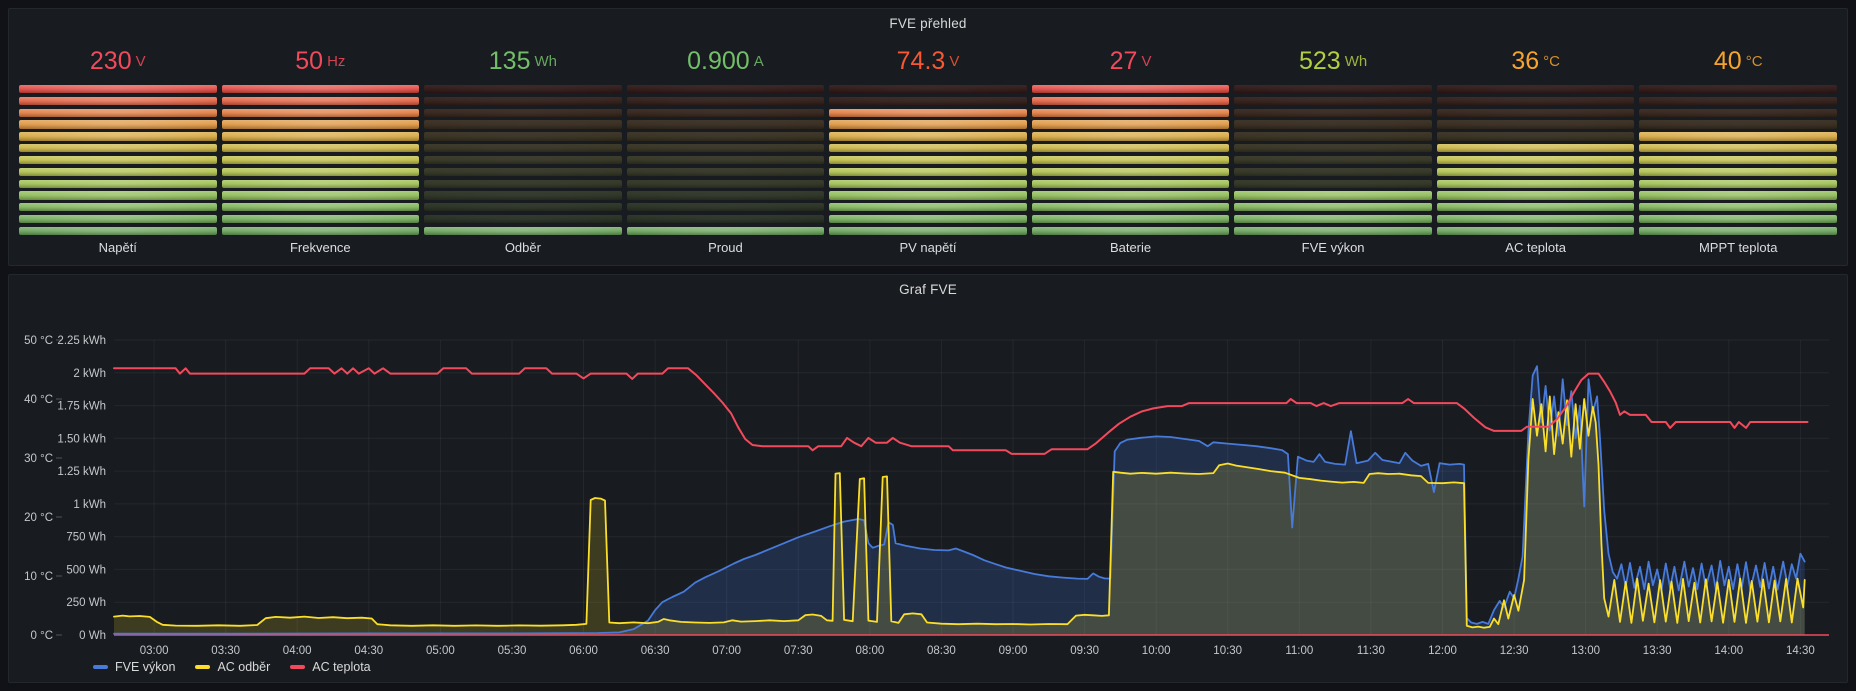 This screenshot has width=1856, height=691. What do you see at coordinates (961, 411) in the screenshot?
I see `series-line-ac-teplota` at bounding box center [961, 411].